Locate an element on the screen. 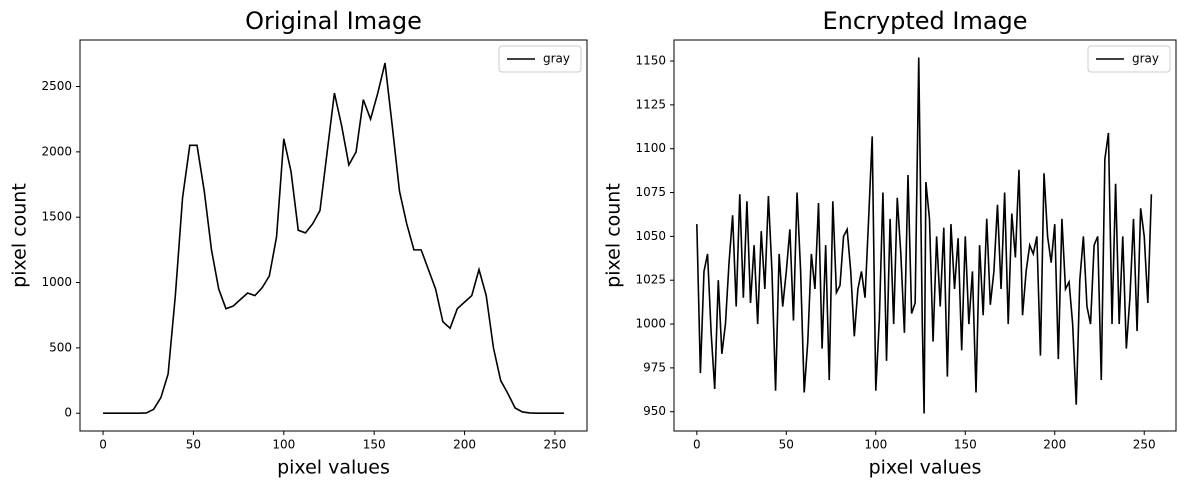 The image size is (1189, 490). y-tick-label: 2500 is located at coordinates (56, 86).